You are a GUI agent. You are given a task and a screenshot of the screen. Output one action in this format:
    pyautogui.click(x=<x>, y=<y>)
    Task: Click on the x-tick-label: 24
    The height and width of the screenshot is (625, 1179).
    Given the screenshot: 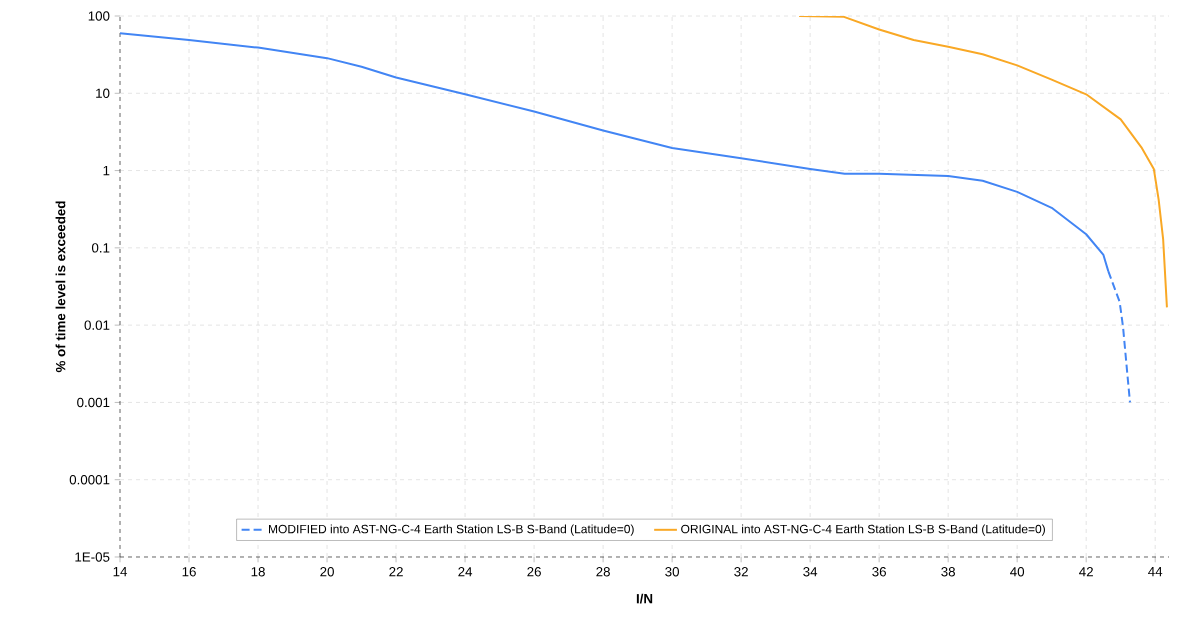 What is the action you would take?
    pyautogui.click(x=465, y=572)
    